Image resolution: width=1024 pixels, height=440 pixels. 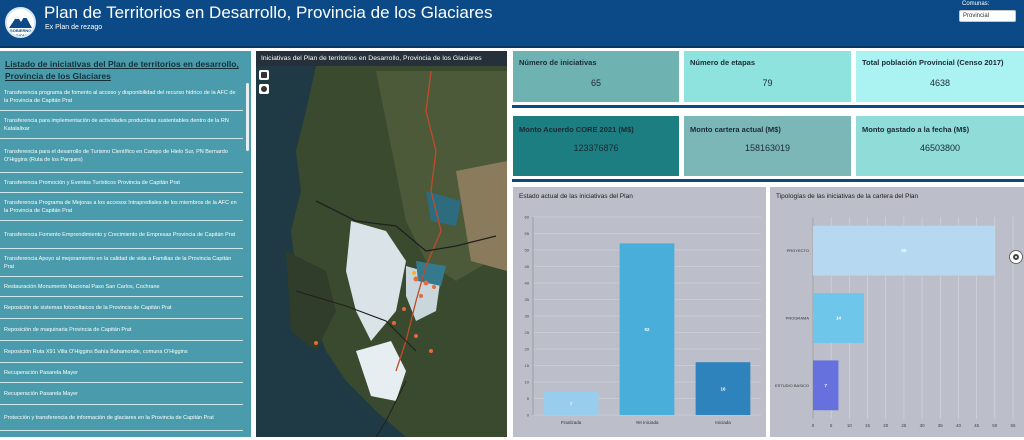 I want to click on layers-button, so click(x=264, y=75).